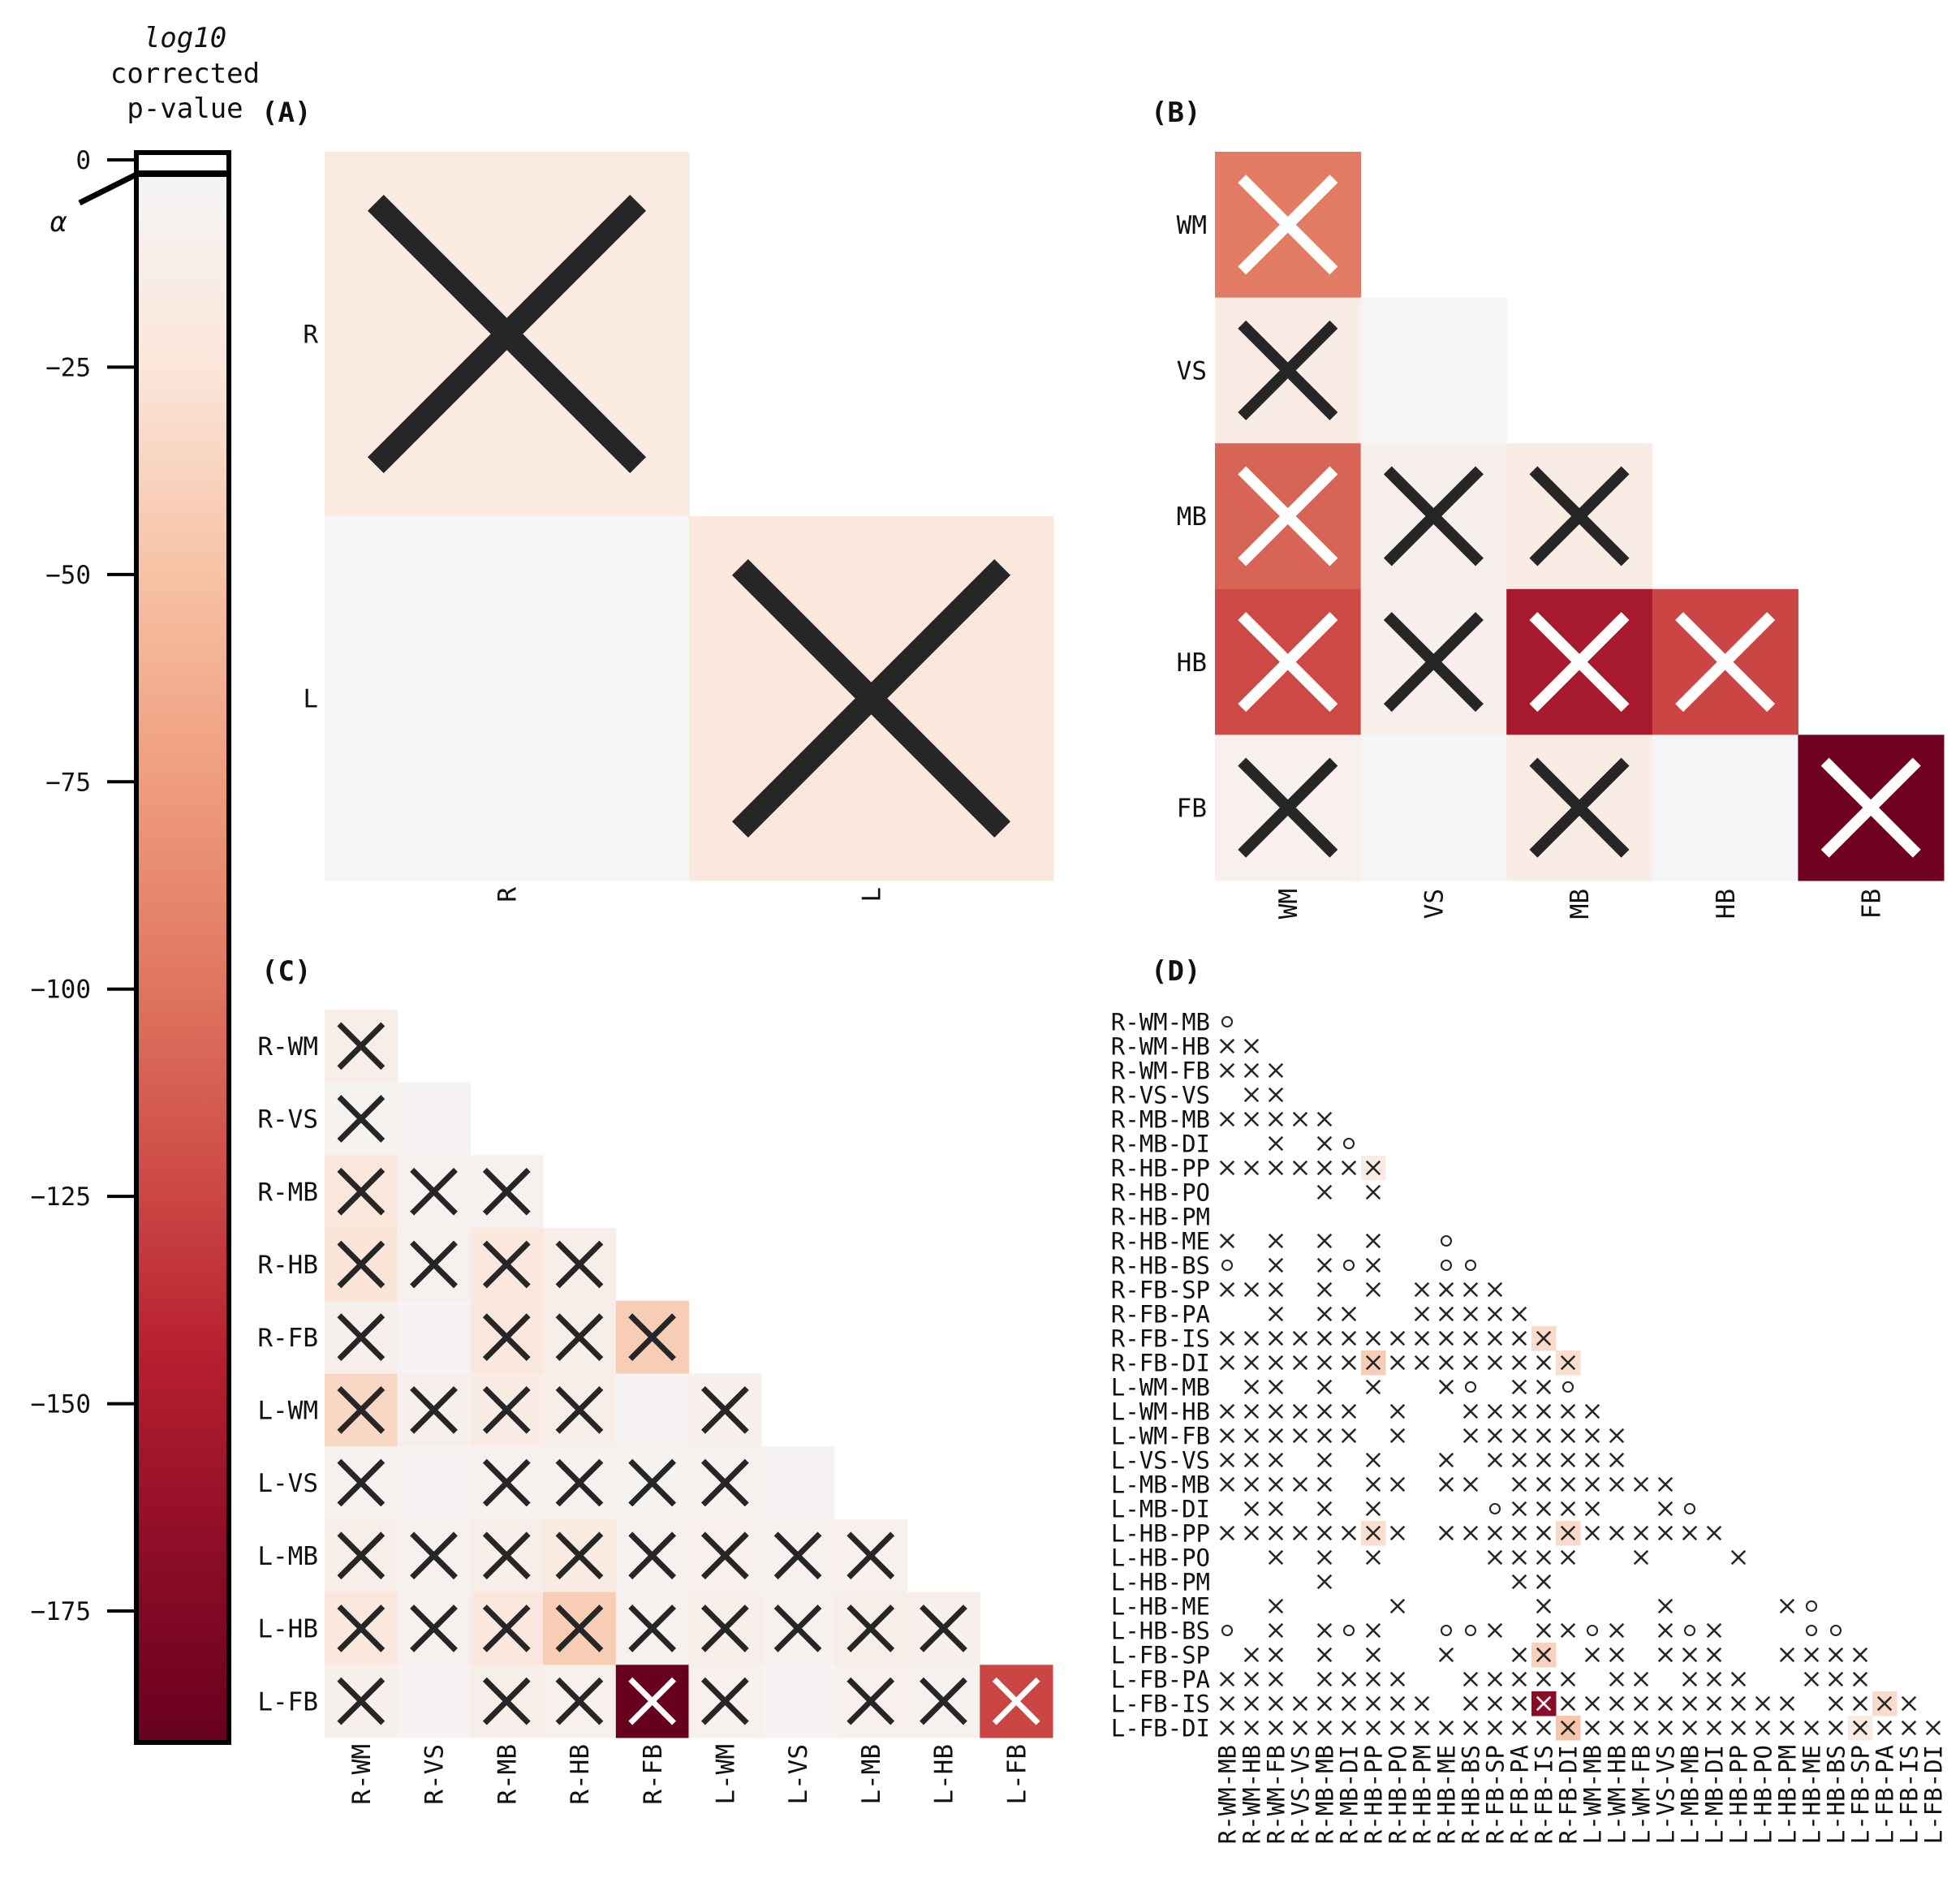 Image resolution: width=1960 pixels, height=1878 pixels. I want to click on column-label: FB, so click(1872, 904).